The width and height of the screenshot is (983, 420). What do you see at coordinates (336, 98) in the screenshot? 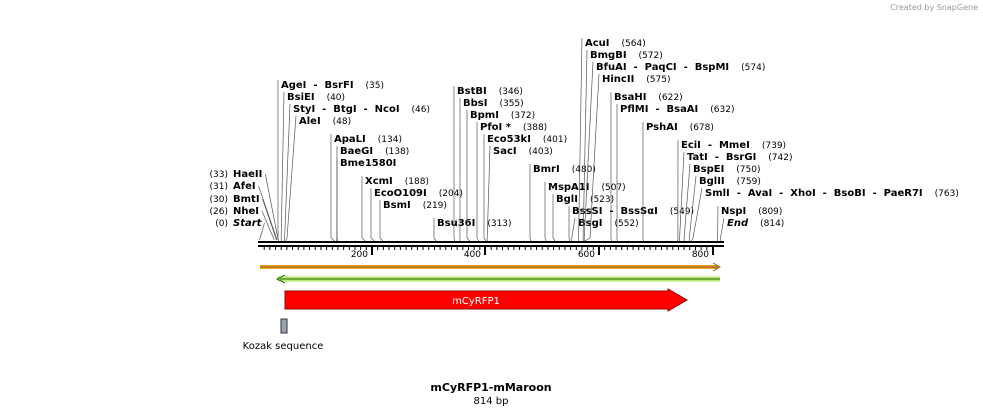
I see `site-position: (40)` at bounding box center [336, 98].